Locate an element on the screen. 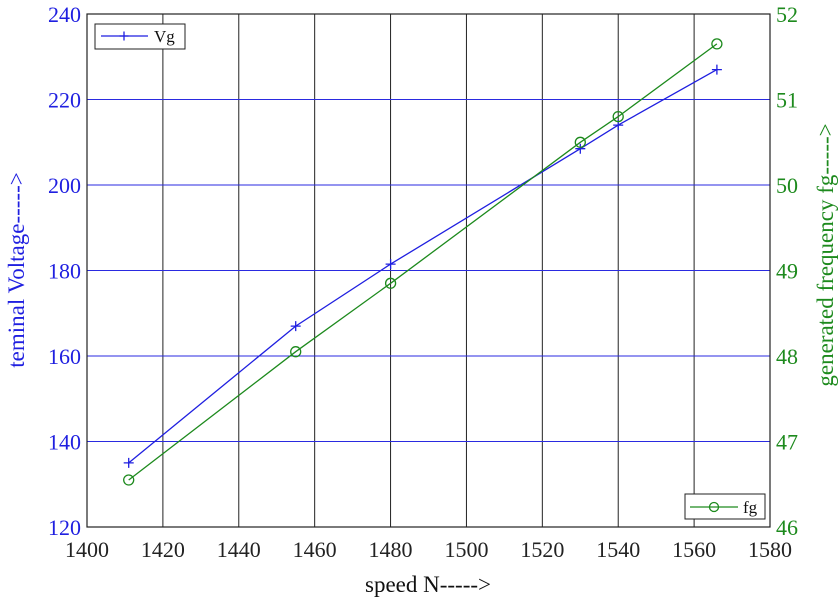 The image size is (840, 603). y-left-tick-label: 180 is located at coordinates (64, 271).